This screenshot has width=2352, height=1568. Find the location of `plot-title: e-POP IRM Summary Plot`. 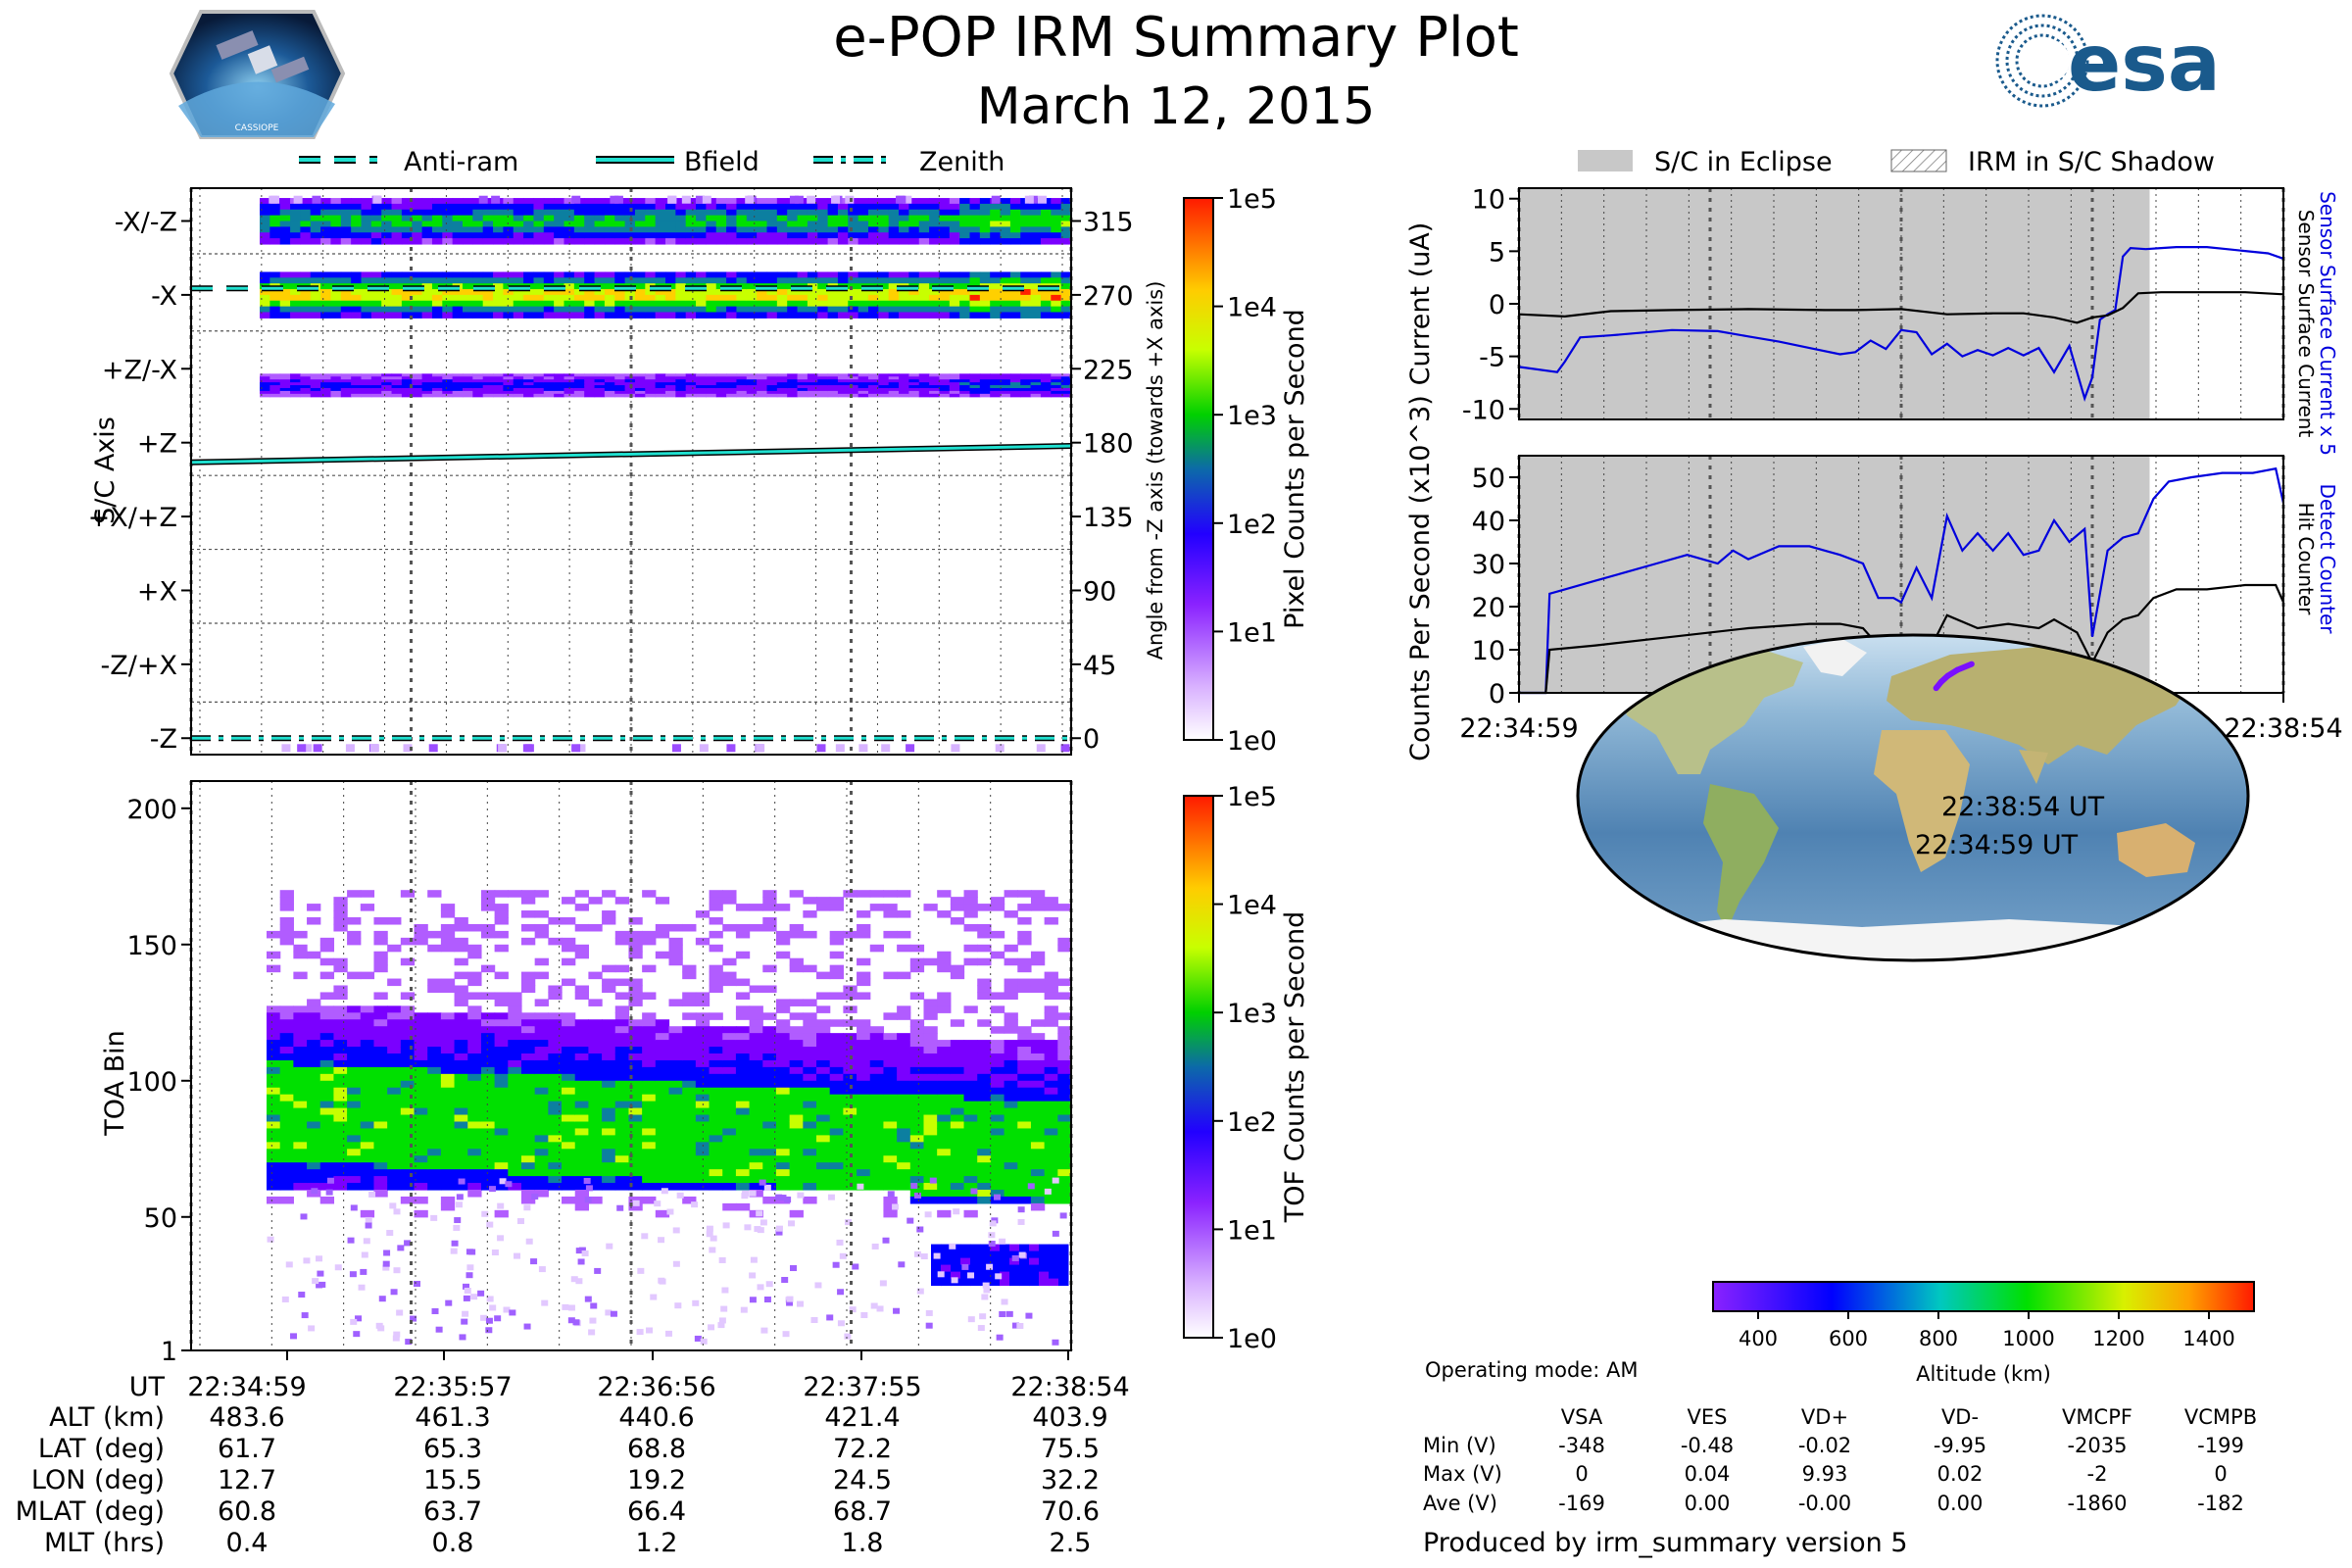

plot-title: e-POP IRM Summary Plot is located at coordinates (1176, 38).